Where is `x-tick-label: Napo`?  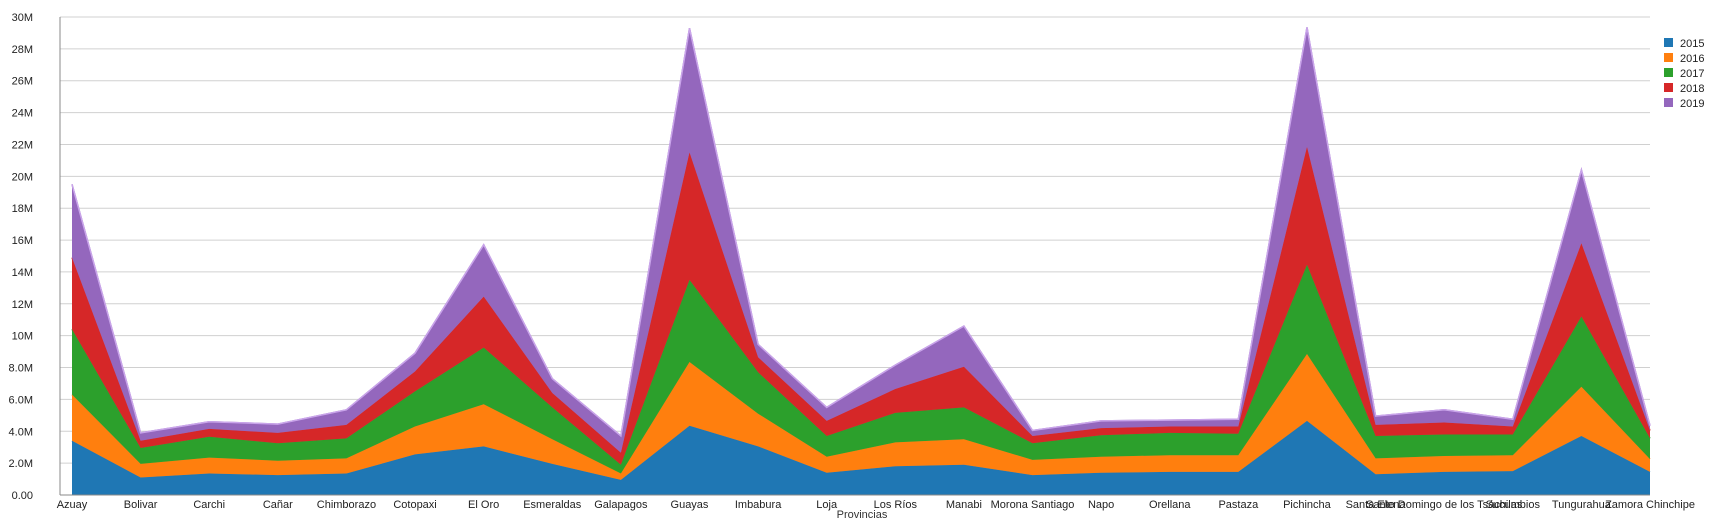
x-tick-label: Napo is located at coordinates (1101, 505).